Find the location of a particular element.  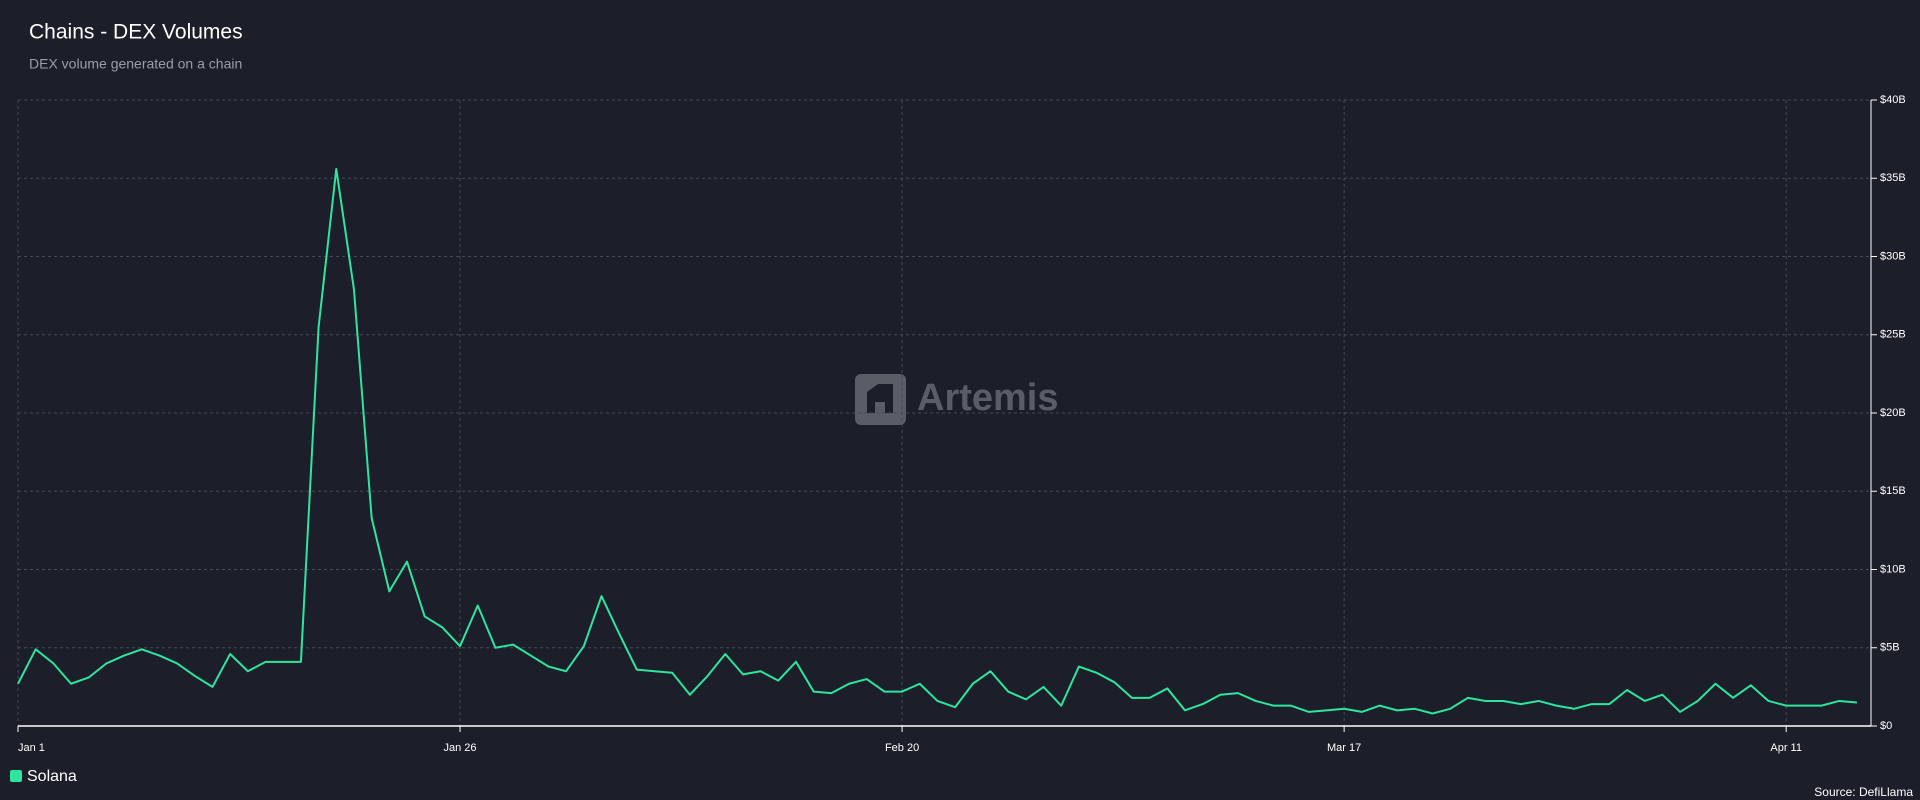

watermark-text: Artemis is located at coordinates (988, 398).